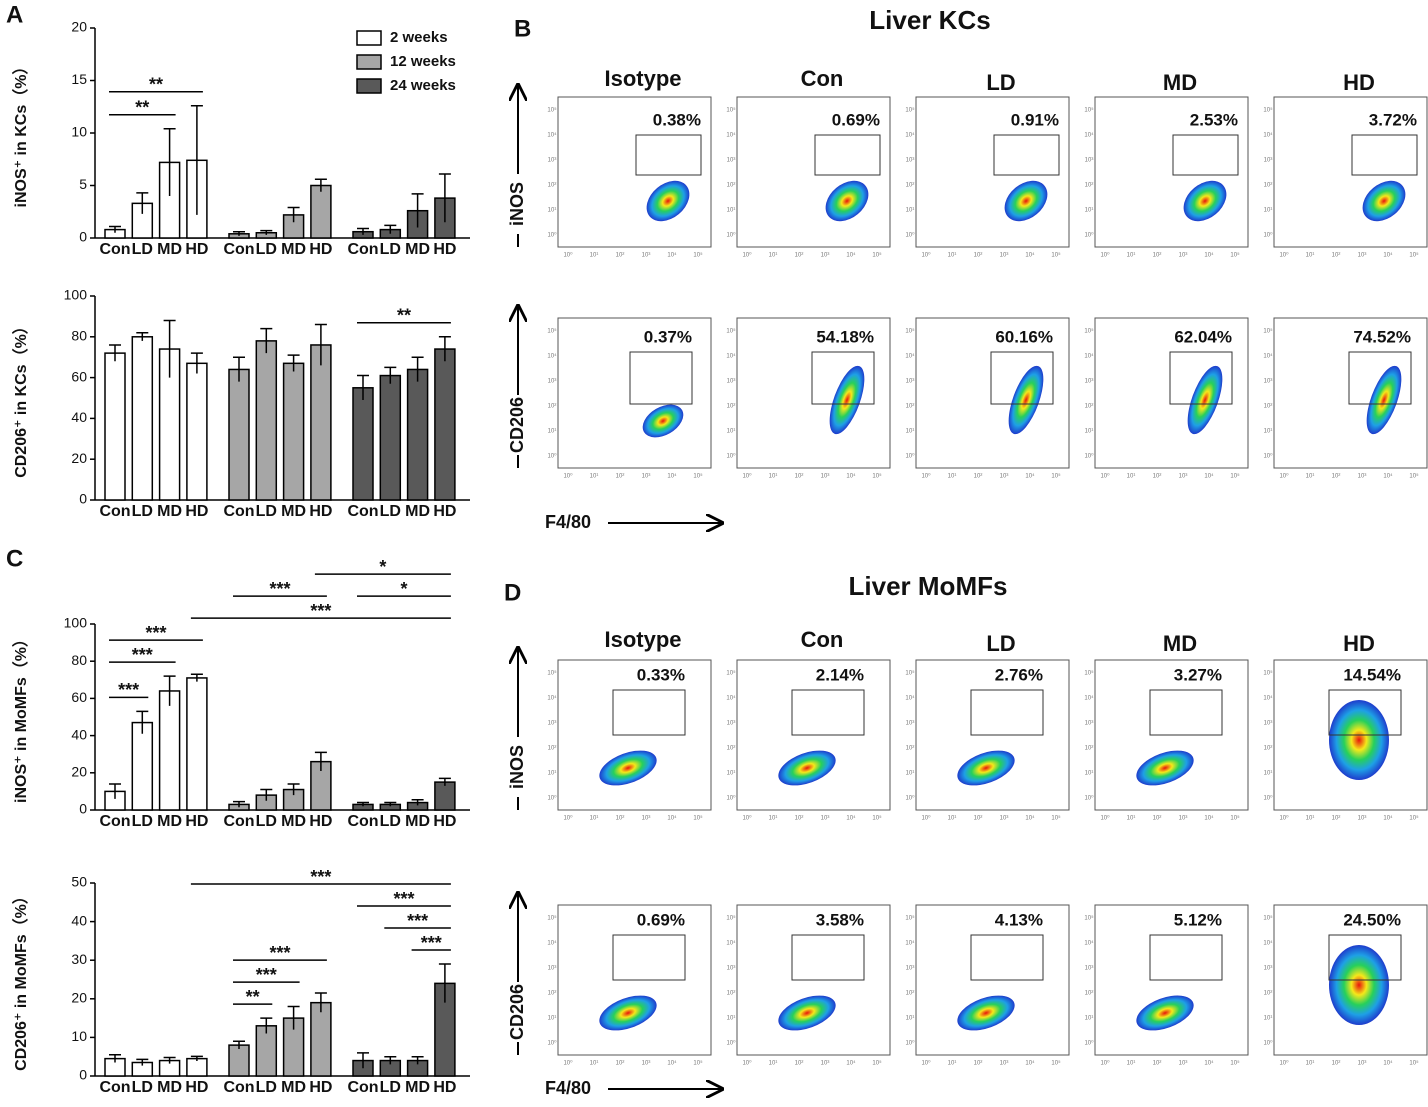  I want to click on y-tick-label: 80, so click(79, 660).